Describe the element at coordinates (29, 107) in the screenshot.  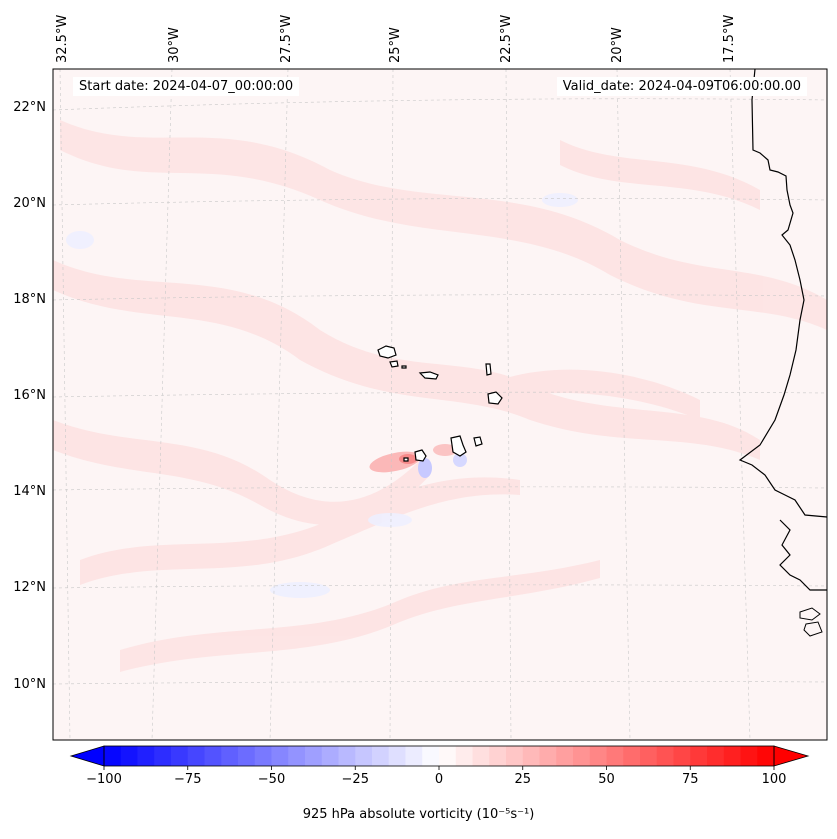
I see `lat-label: 22°N` at that location.